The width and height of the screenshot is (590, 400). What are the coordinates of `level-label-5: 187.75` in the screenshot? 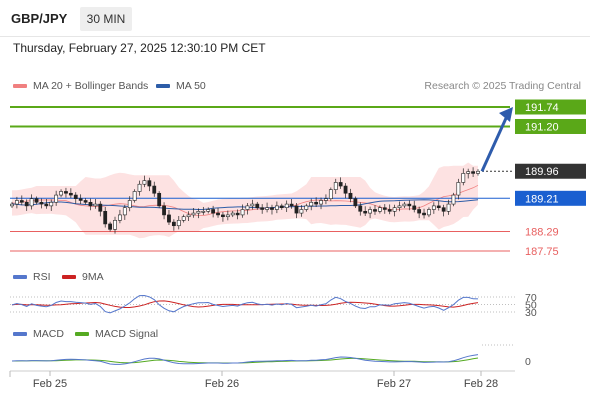 It's located at (542, 252).